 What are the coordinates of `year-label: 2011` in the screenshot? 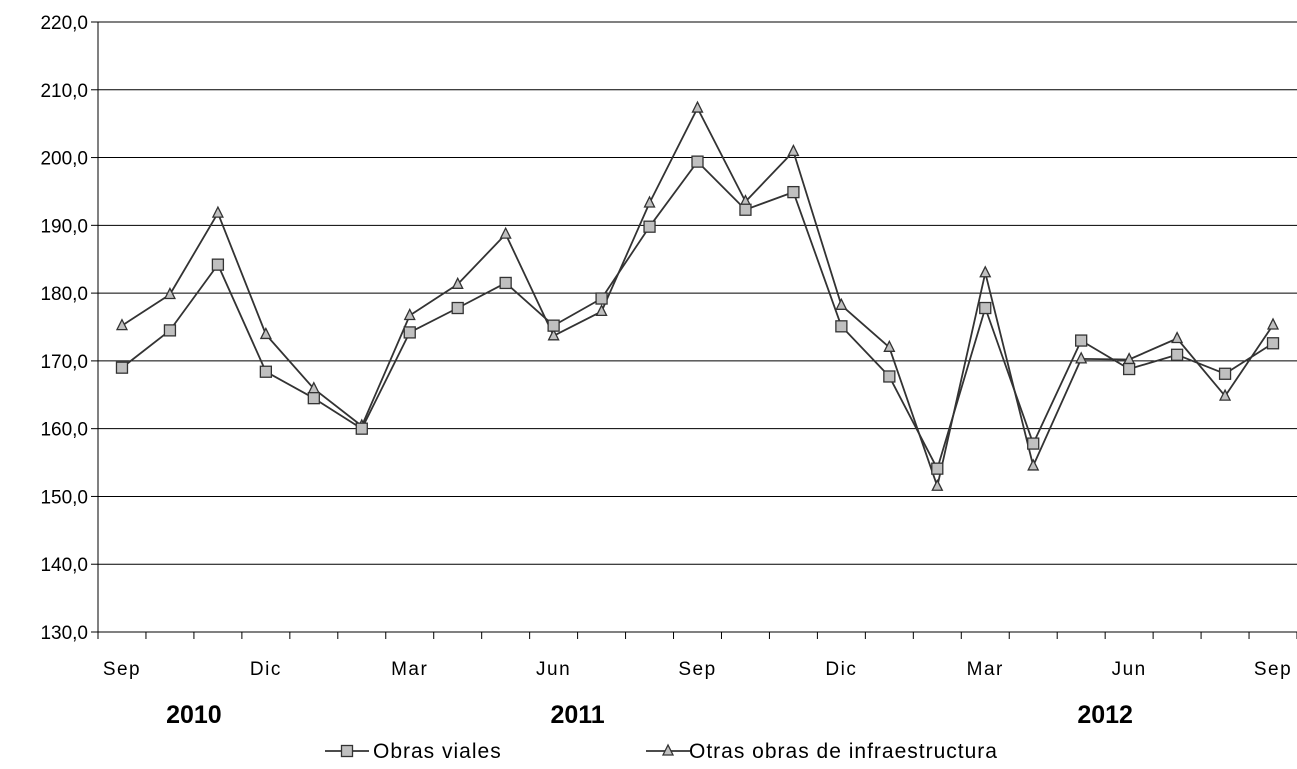 It's located at (577, 715).